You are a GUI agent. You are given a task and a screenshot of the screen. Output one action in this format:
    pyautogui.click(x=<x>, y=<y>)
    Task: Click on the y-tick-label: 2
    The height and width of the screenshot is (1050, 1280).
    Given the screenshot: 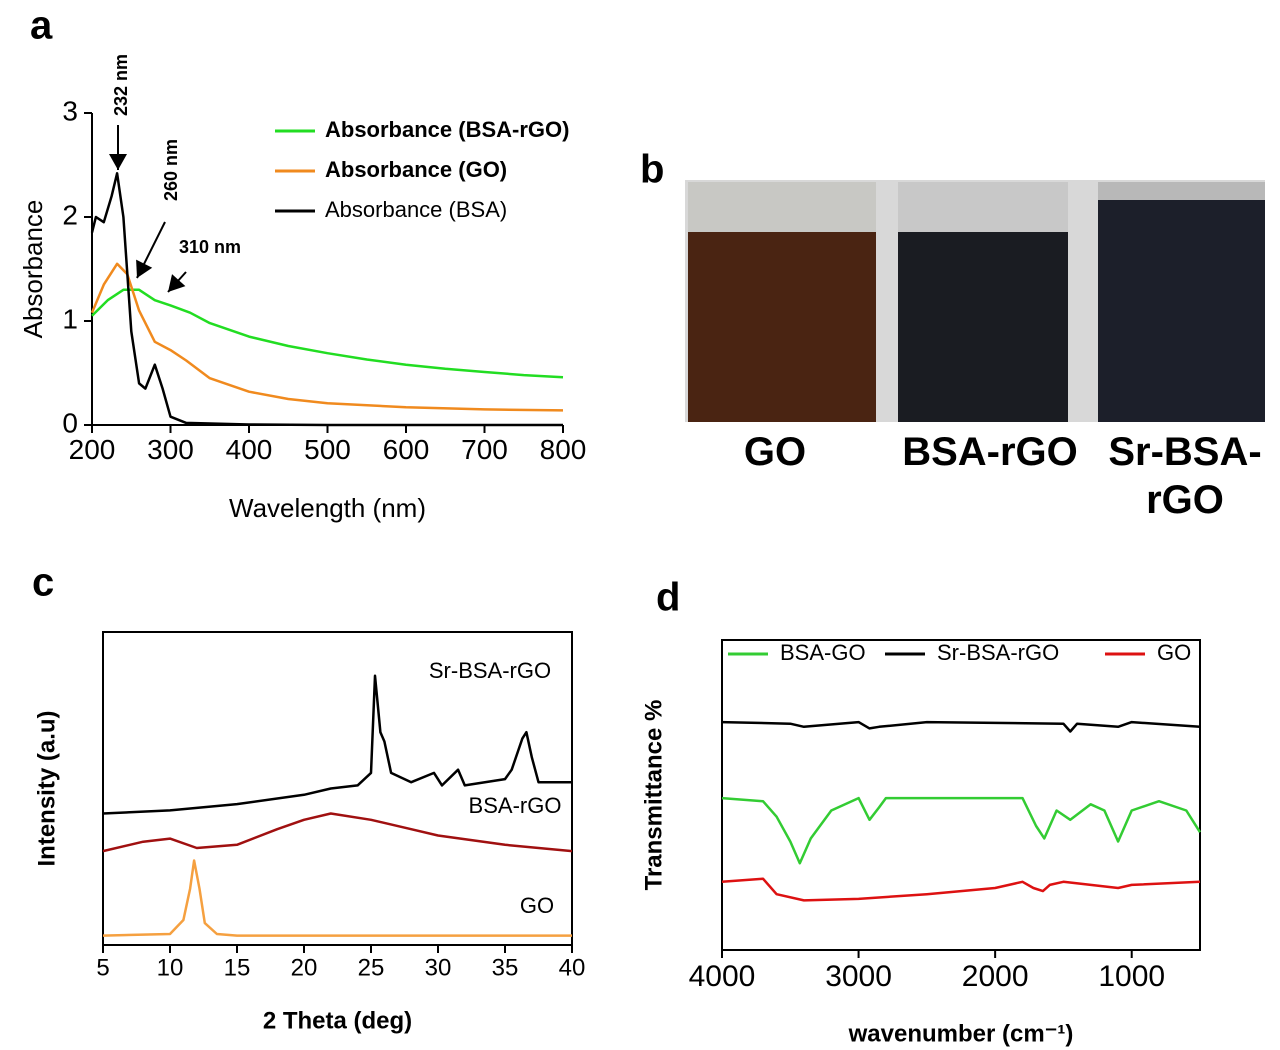 What is the action you would take?
    pyautogui.click(x=70, y=214)
    